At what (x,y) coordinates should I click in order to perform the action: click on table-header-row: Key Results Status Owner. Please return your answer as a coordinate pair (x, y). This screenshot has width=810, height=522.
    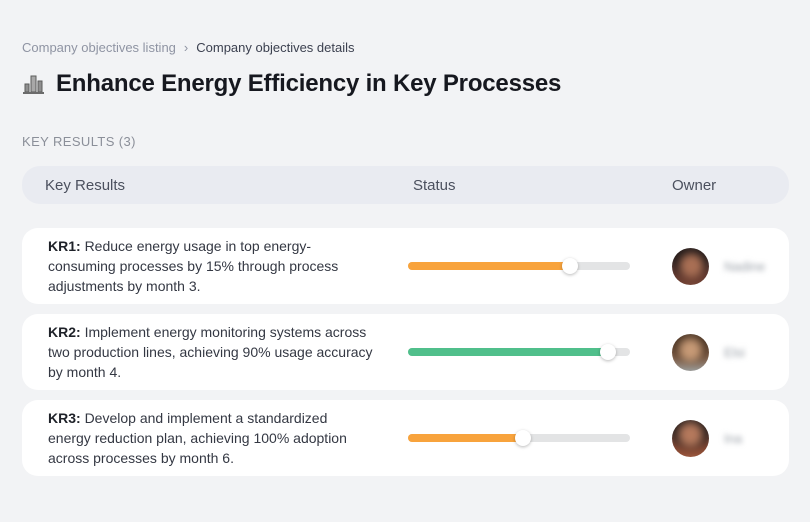
    Looking at the image, I should click on (405, 185).